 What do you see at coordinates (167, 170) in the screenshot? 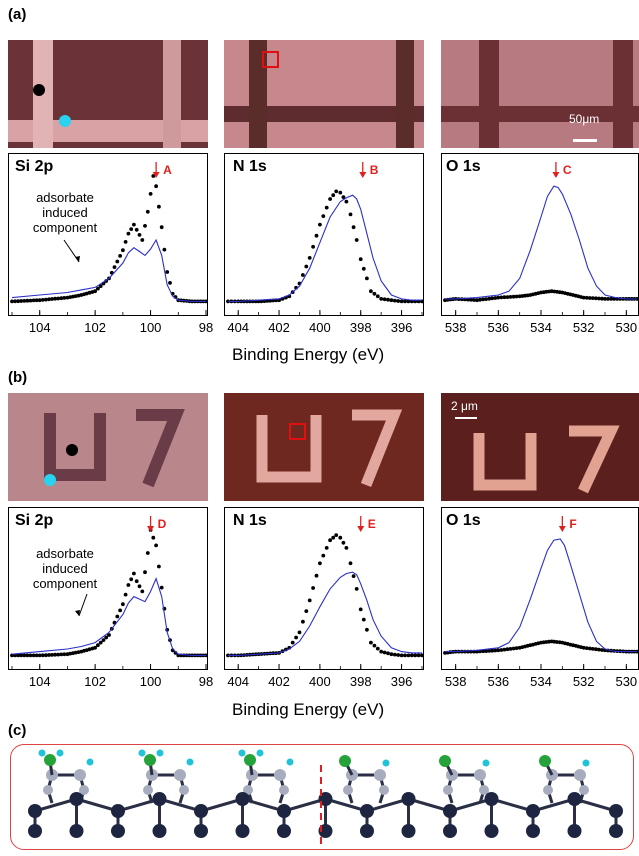
I see `marker-letter: A` at bounding box center [167, 170].